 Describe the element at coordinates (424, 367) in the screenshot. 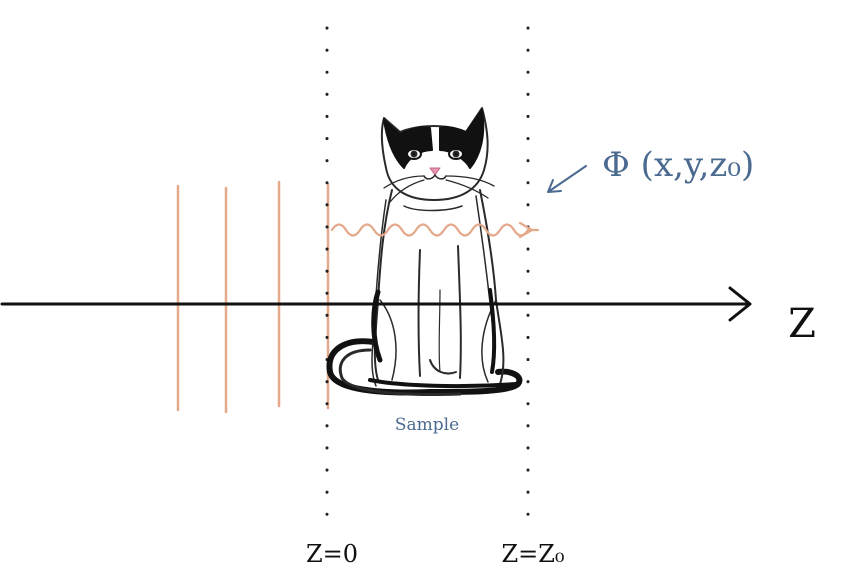

I see `cat-tail` at that location.